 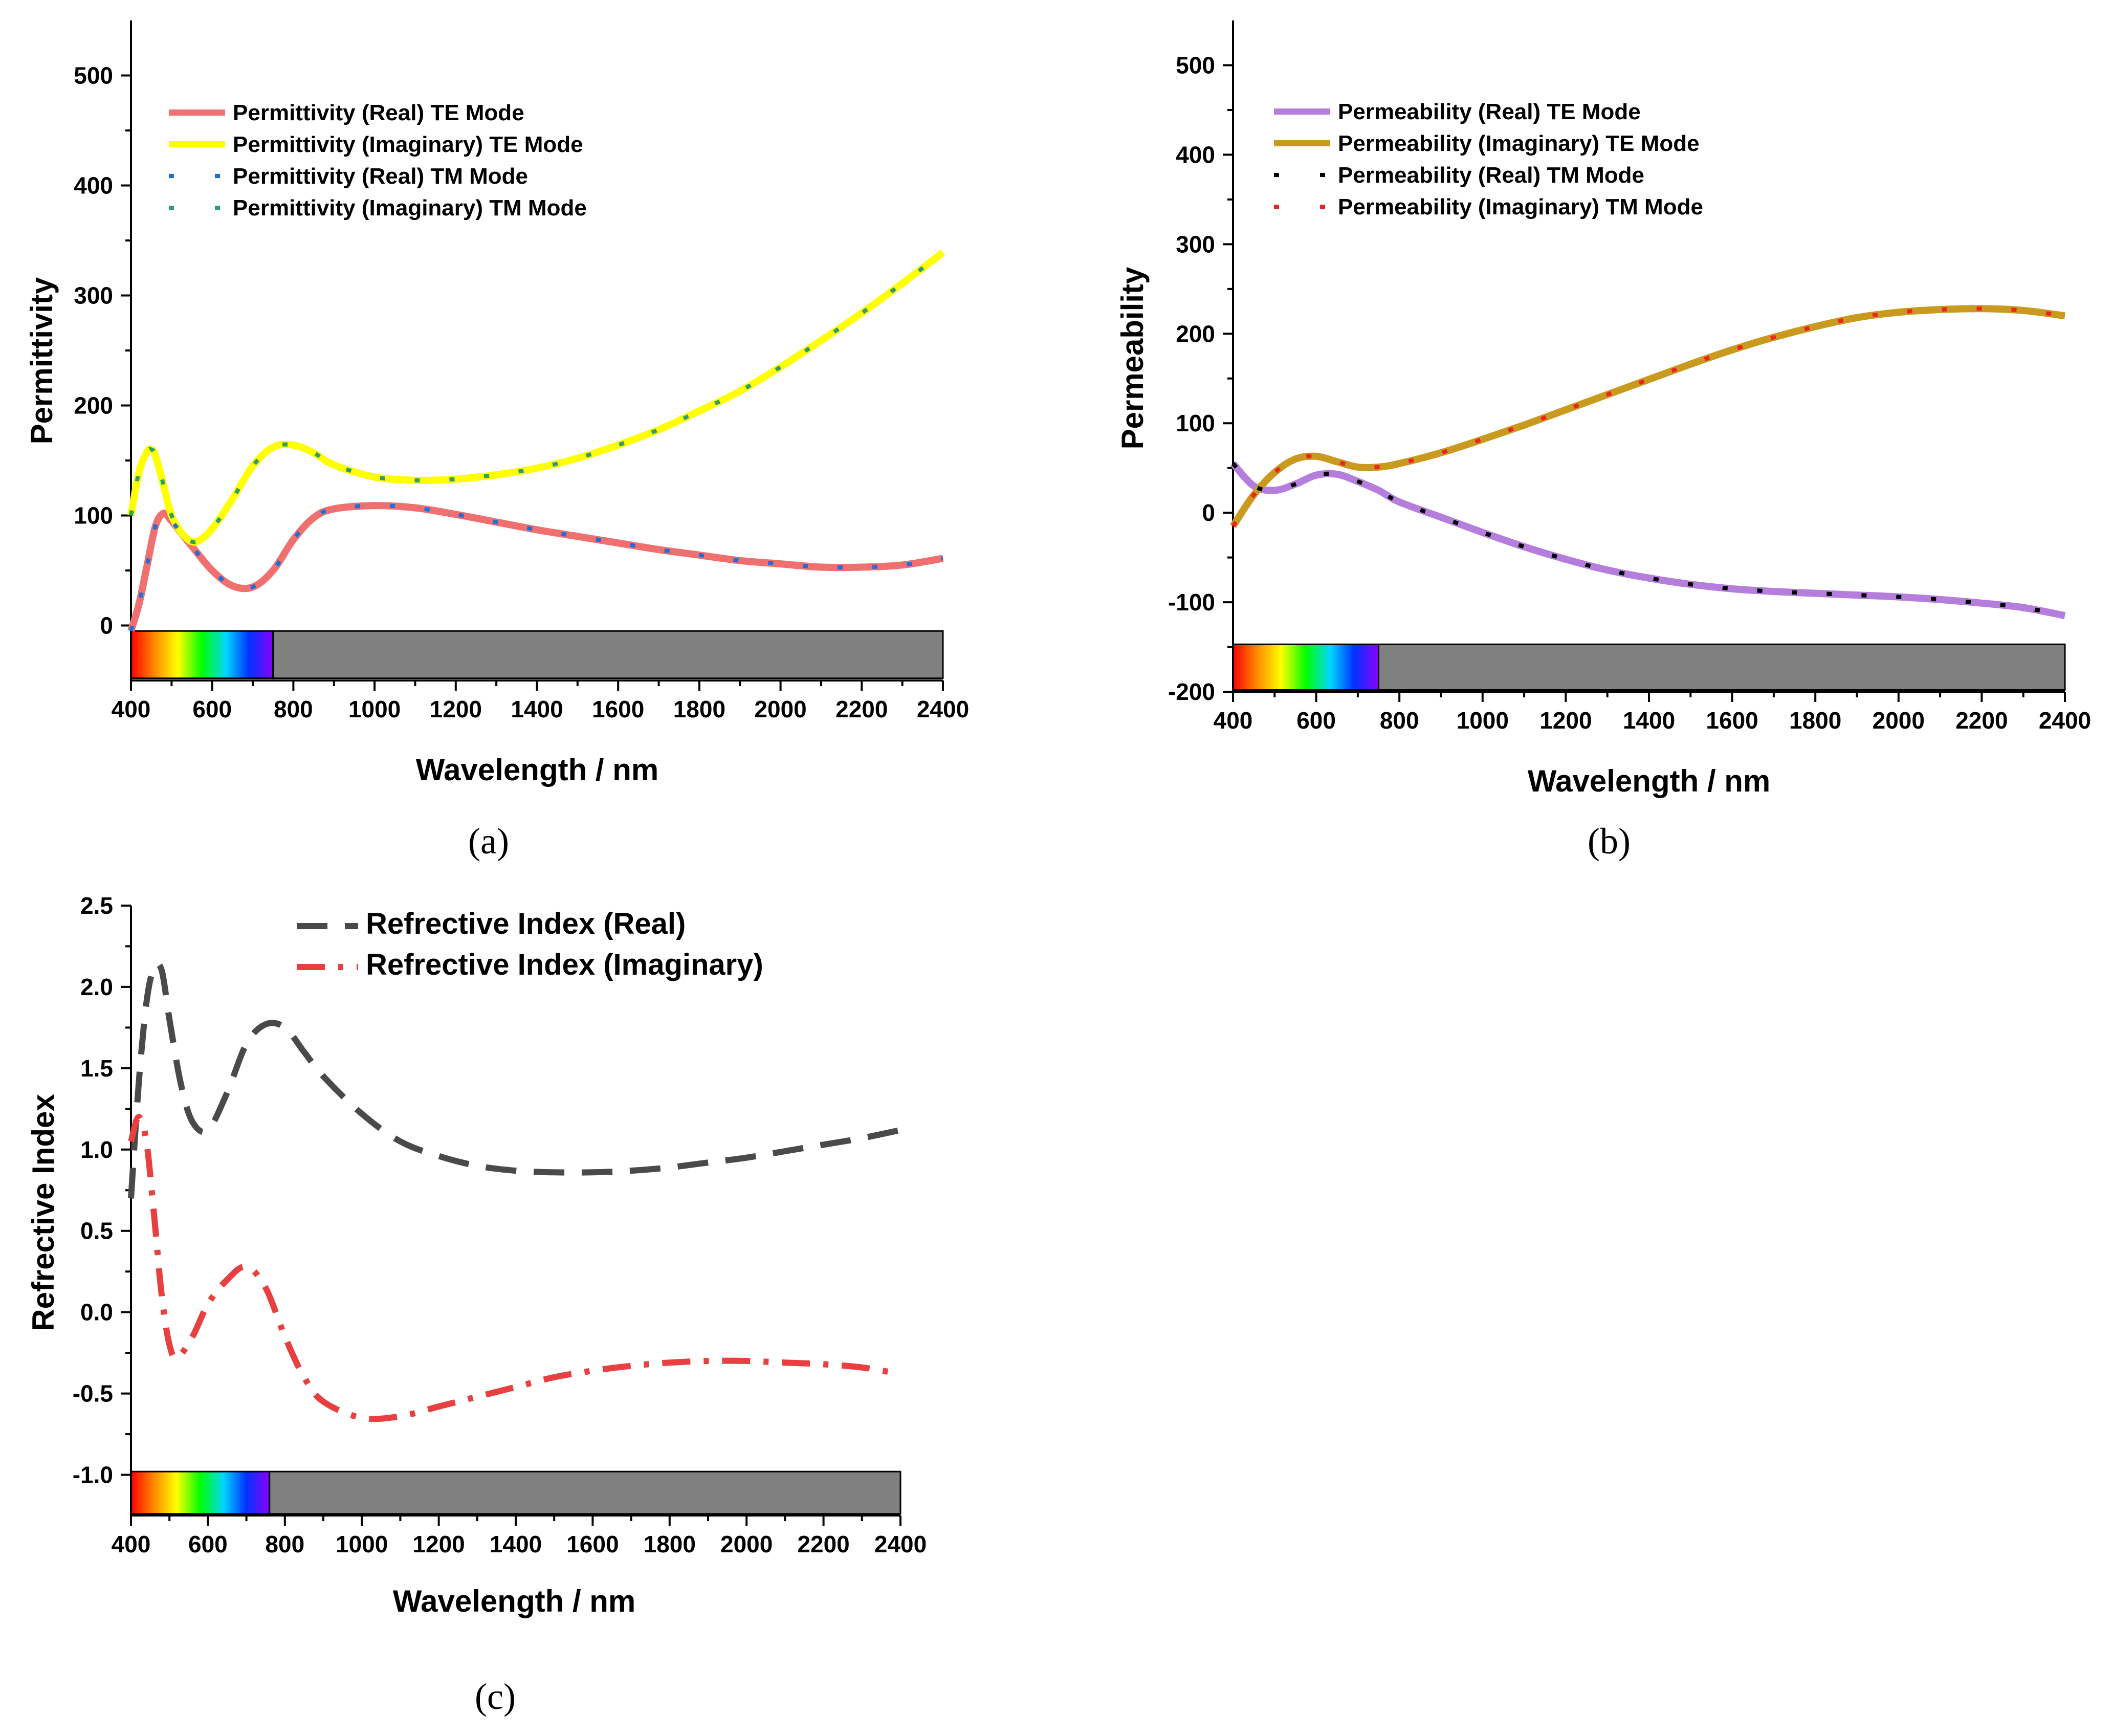 What do you see at coordinates (495, 1696) in the screenshot?
I see `chart-c-panel-label: (c)` at bounding box center [495, 1696].